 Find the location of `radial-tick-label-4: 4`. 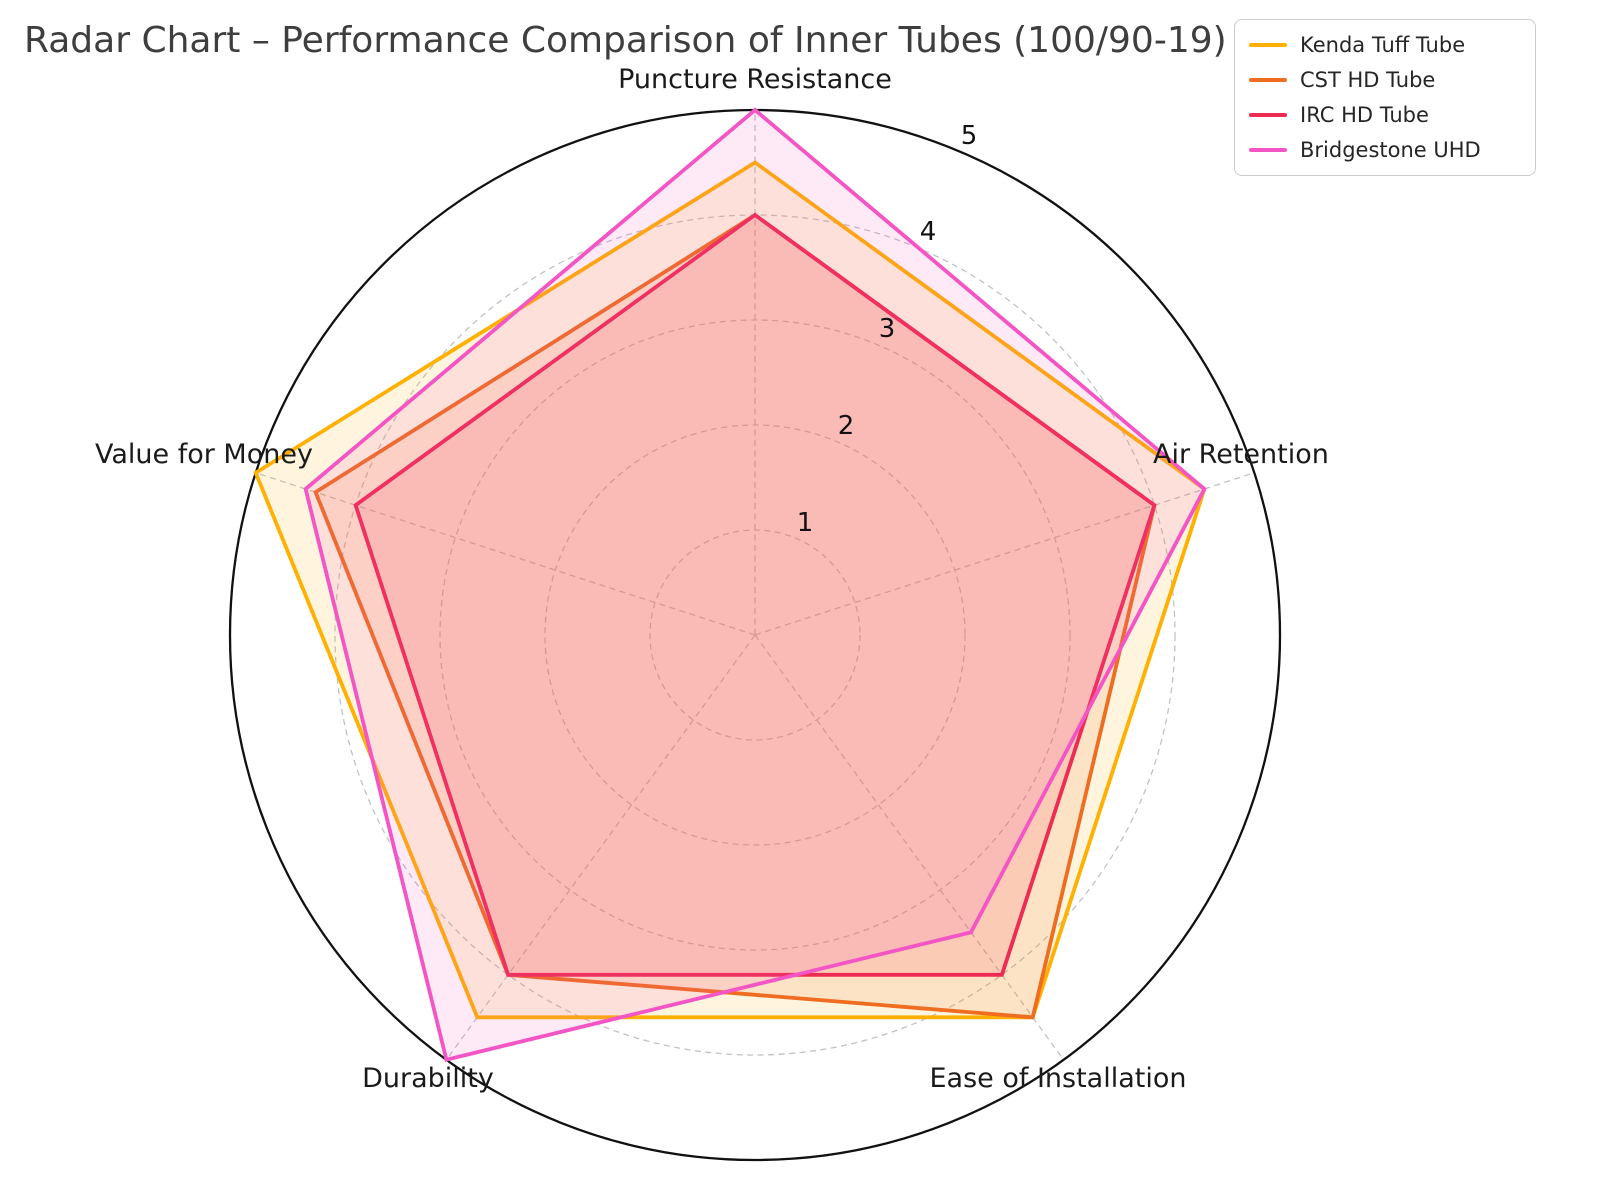

radial-tick-label-4: 4 is located at coordinates (928, 232).